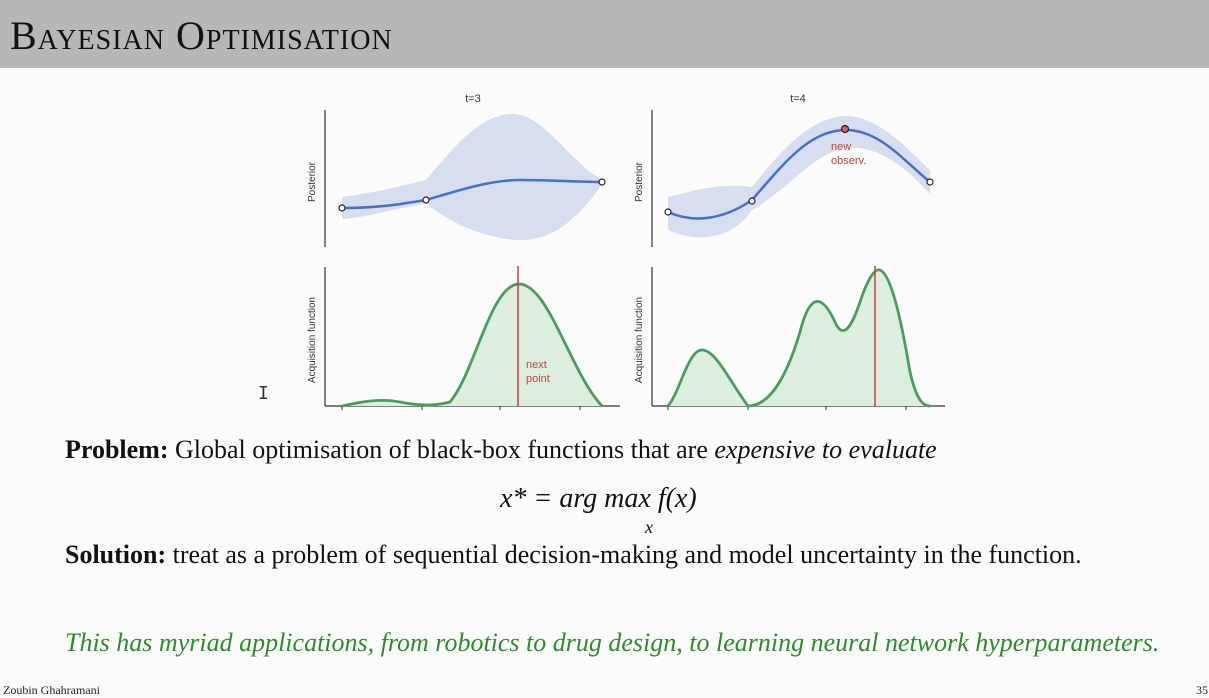  What do you see at coordinates (472, 194) in the screenshot?
I see `posterior-mean-left` at bounding box center [472, 194].